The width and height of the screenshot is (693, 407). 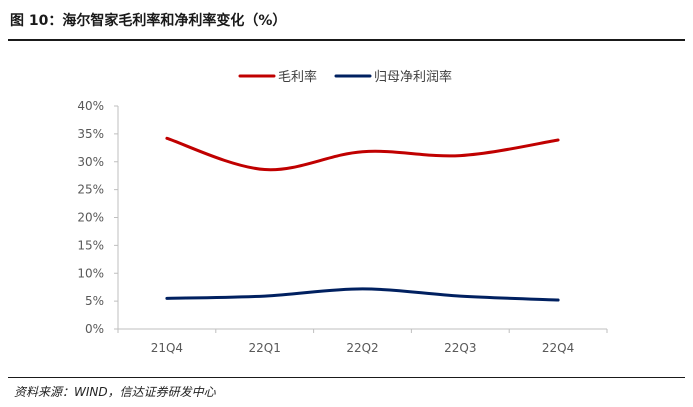 I want to click on y-tick-label: 25%, so click(x=90, y=190).